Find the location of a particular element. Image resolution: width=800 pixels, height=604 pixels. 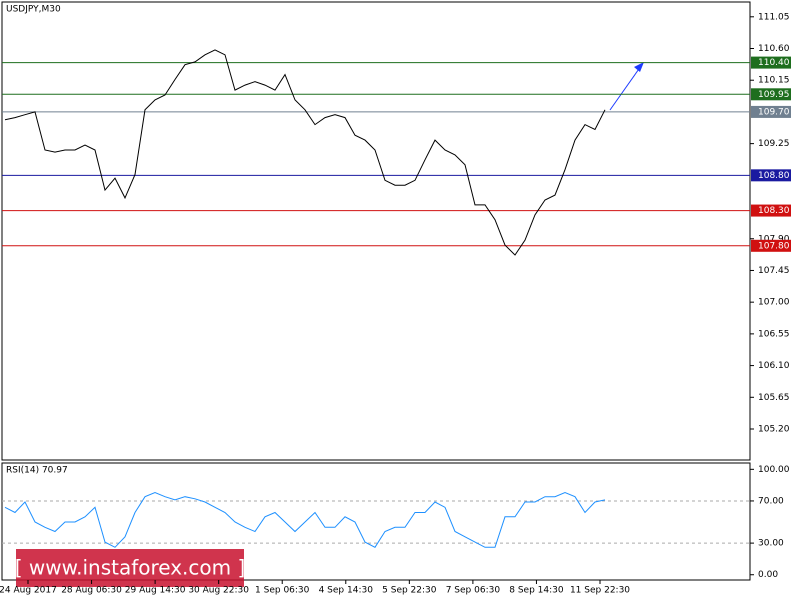

y-tick-label: 107.90 is located at coordinates (774, 239).